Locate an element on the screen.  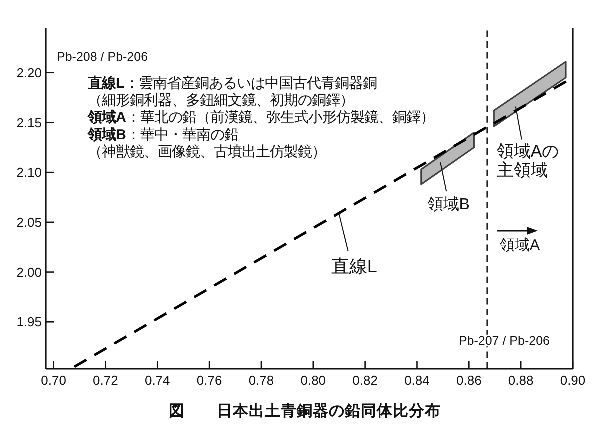
annotation: 領域Aの主領域 is located at coordinates (528, 161).